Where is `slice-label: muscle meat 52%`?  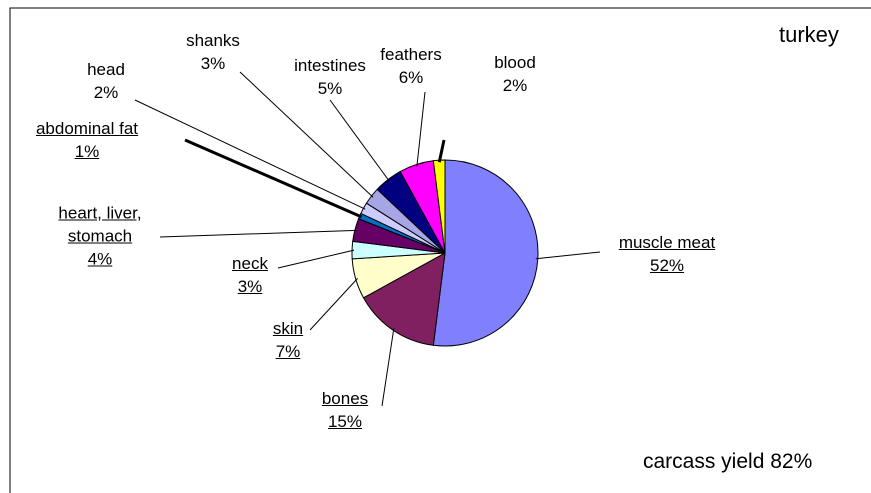 slice-label: muscle meat 52% is located at coordinates (667, 254).